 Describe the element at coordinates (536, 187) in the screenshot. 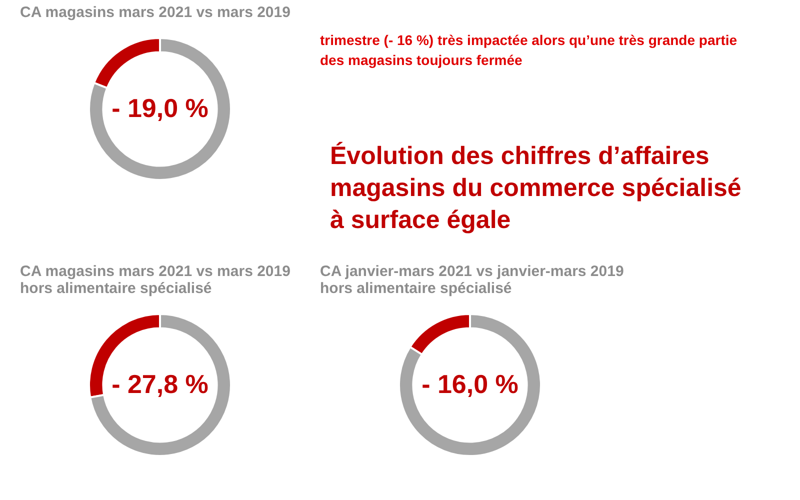

I see `text: Évolution des chiffres d’affaires magasins du commerce spécialisé à surface égale` at that location.